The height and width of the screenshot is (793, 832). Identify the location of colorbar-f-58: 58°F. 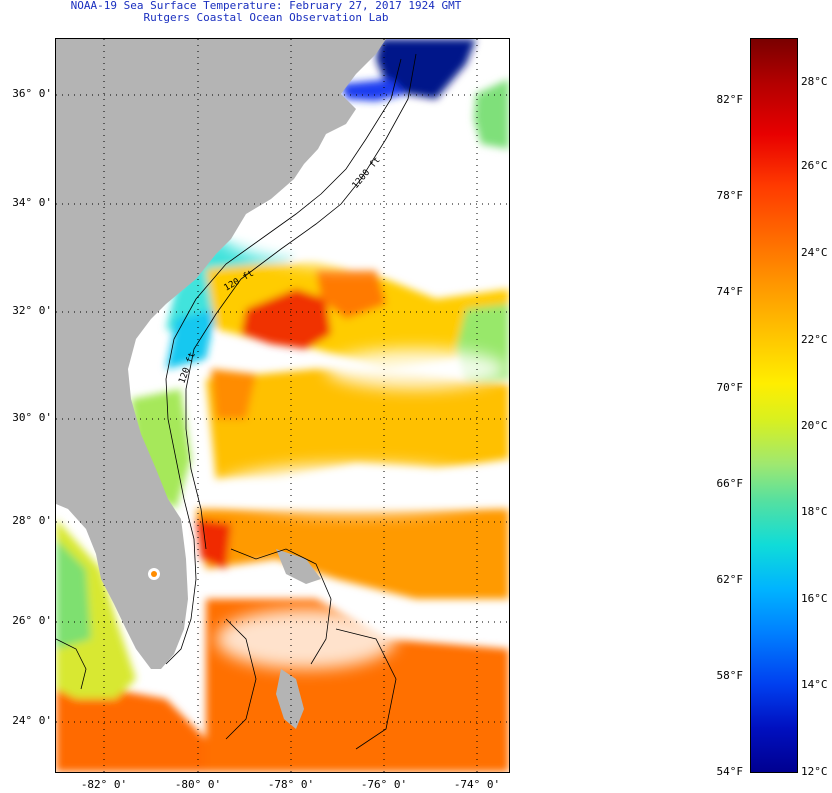
(730, 675).